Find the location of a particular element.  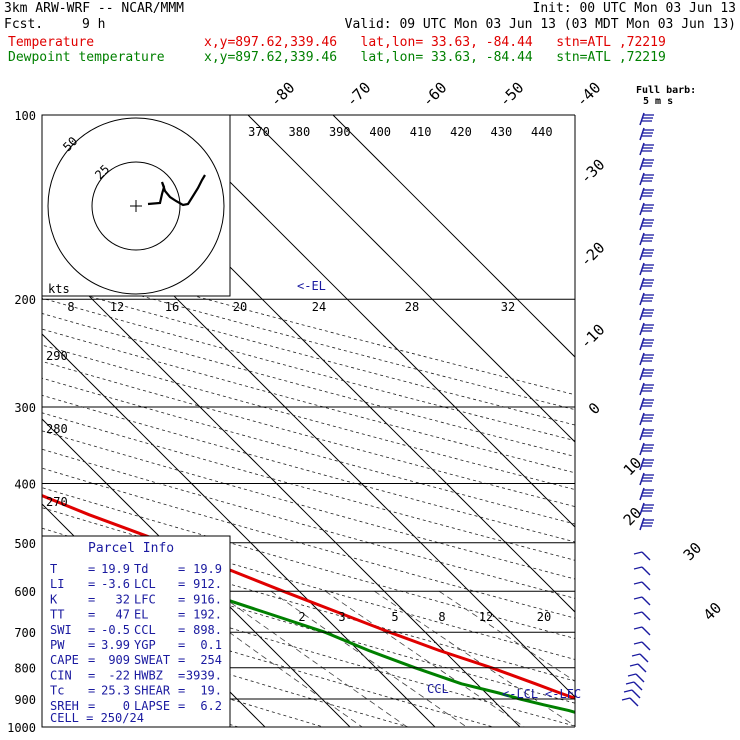

pressure-tick-label: 300 is located at coordinates (25, 408).